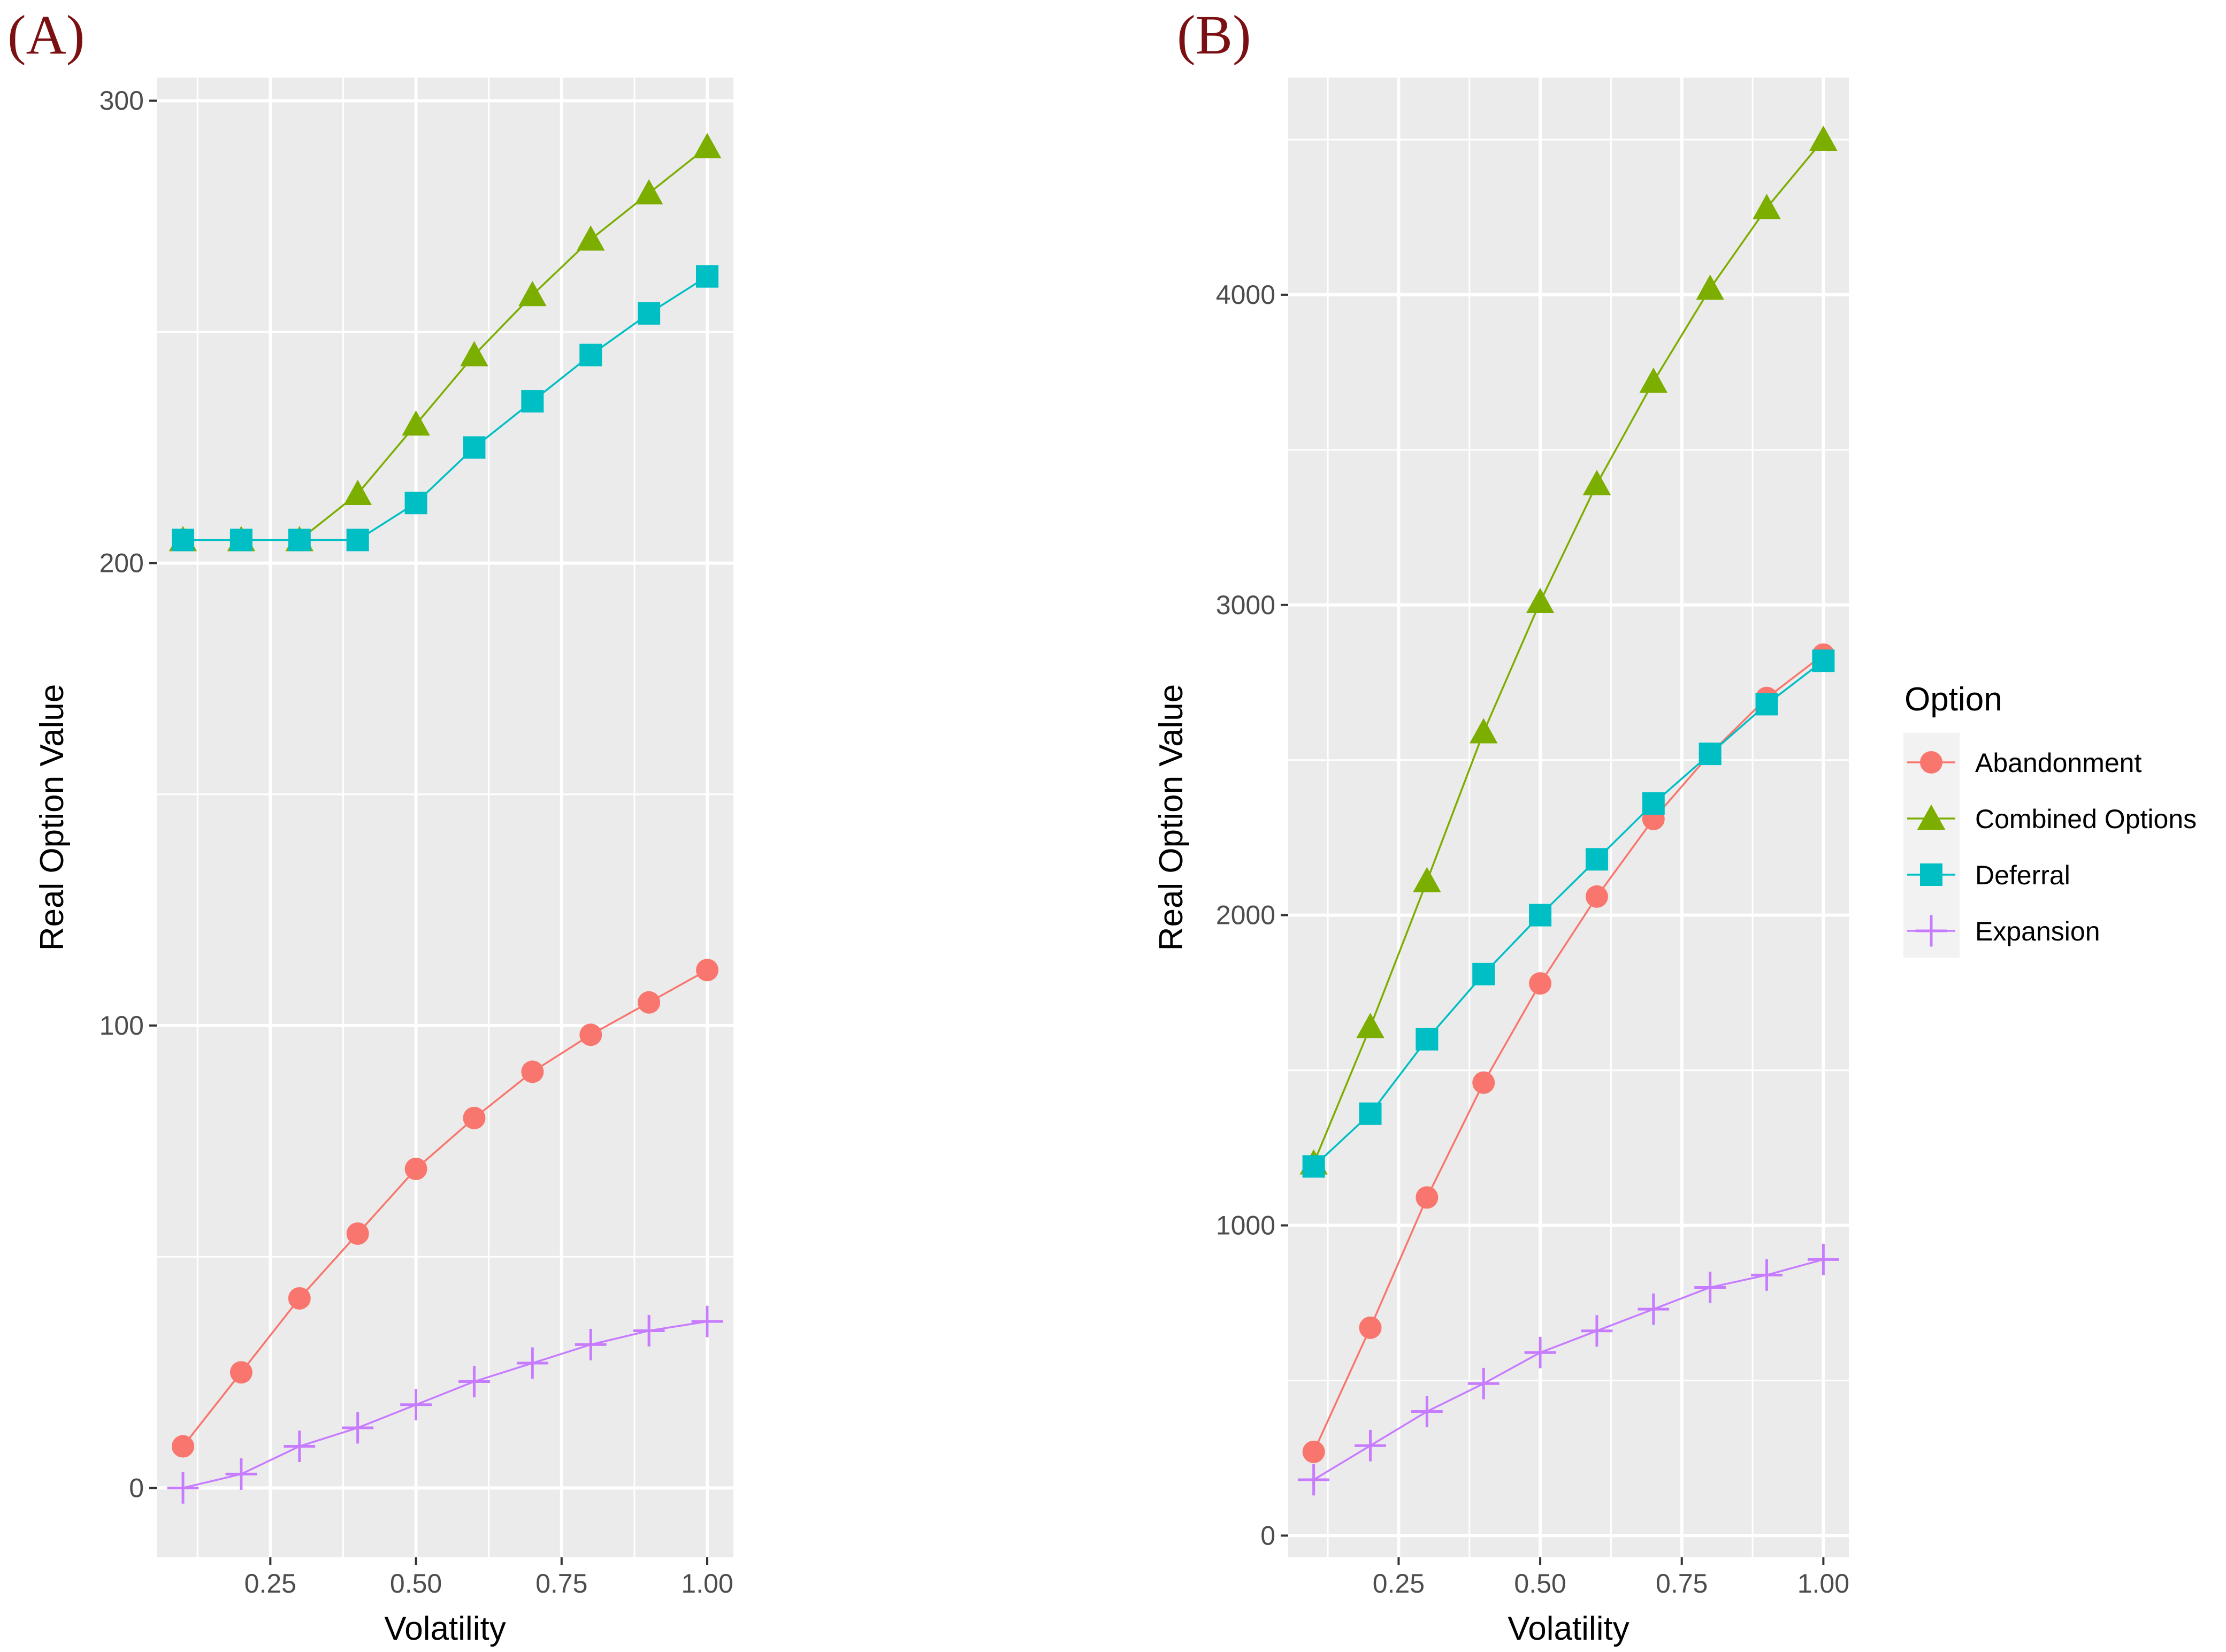  I want to click on y-tick-label: 4000, so click(1245, 295).